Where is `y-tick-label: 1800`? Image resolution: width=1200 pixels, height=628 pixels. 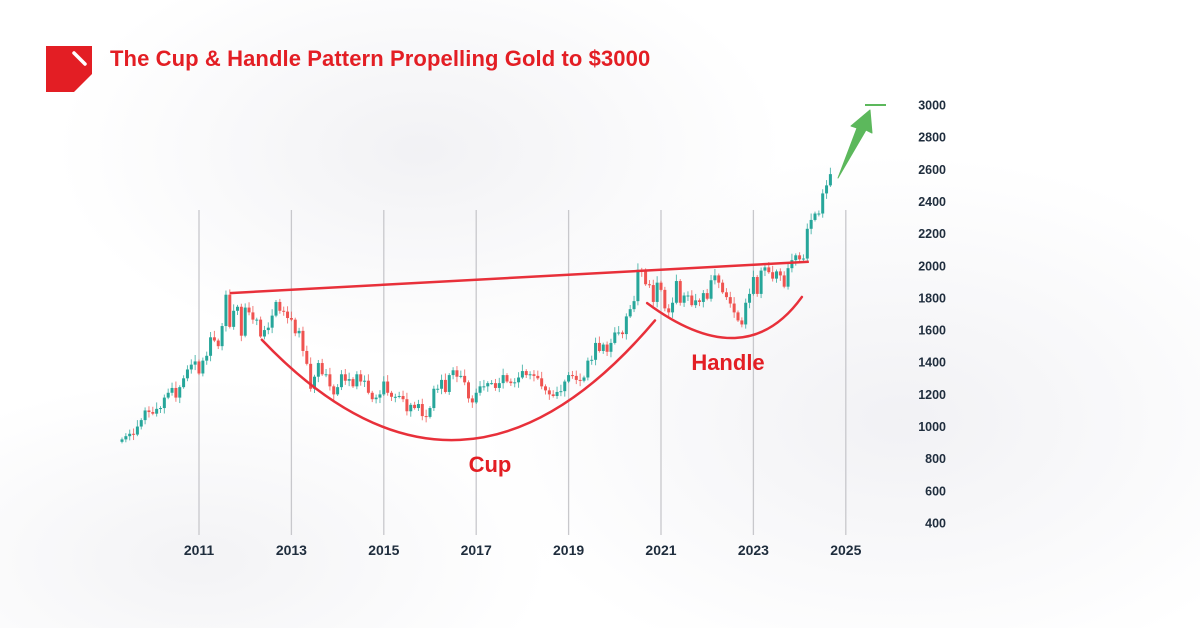
y-tick-label: 1800 is located at coordinates (932, 298).